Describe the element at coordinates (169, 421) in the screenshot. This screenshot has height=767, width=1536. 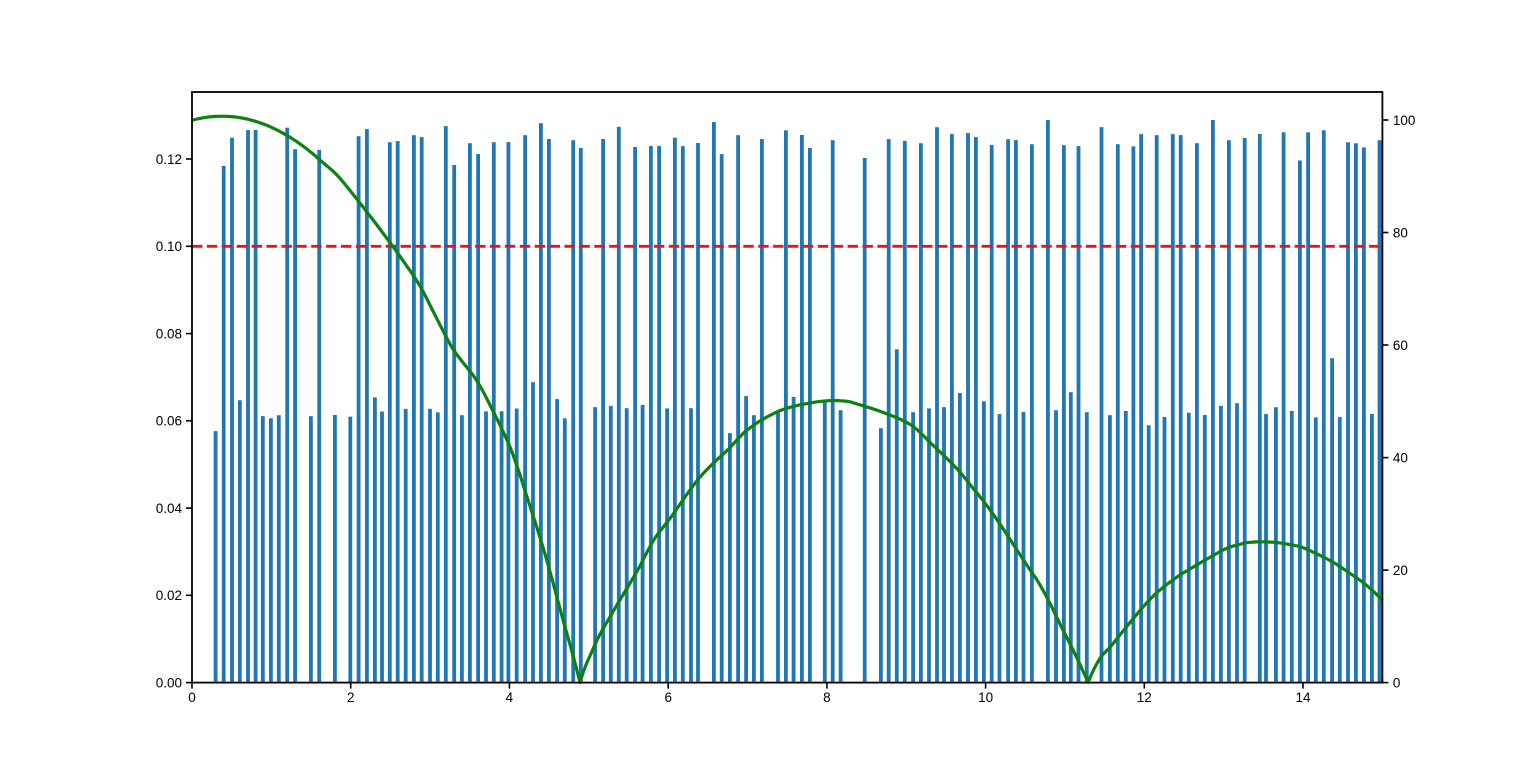
I see `svg-text: 0.06` at that location.